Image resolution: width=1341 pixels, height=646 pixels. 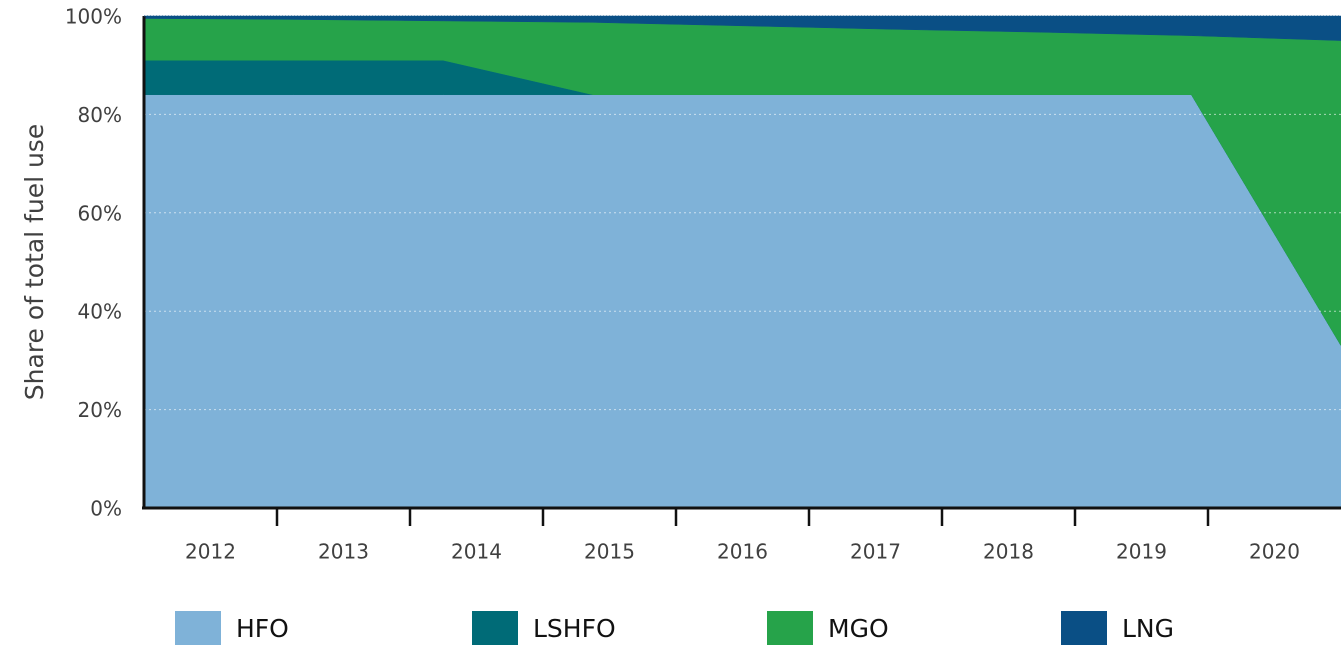 What do you see at coordinates (1148, 628) in the screenshot?
I see `legend-label: LNG` at bounding box center [1148, 628].